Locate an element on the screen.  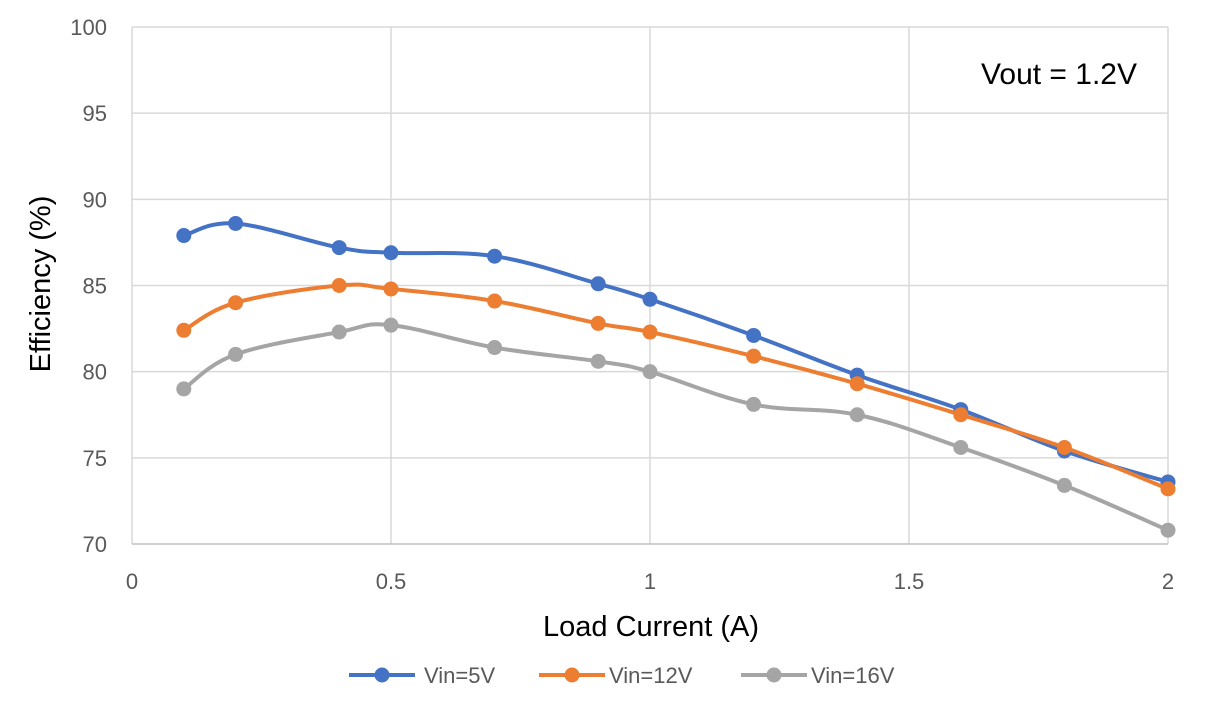
legend: Vin=5V Vin=12V Vin=16V is located at coordinates (622, 675).